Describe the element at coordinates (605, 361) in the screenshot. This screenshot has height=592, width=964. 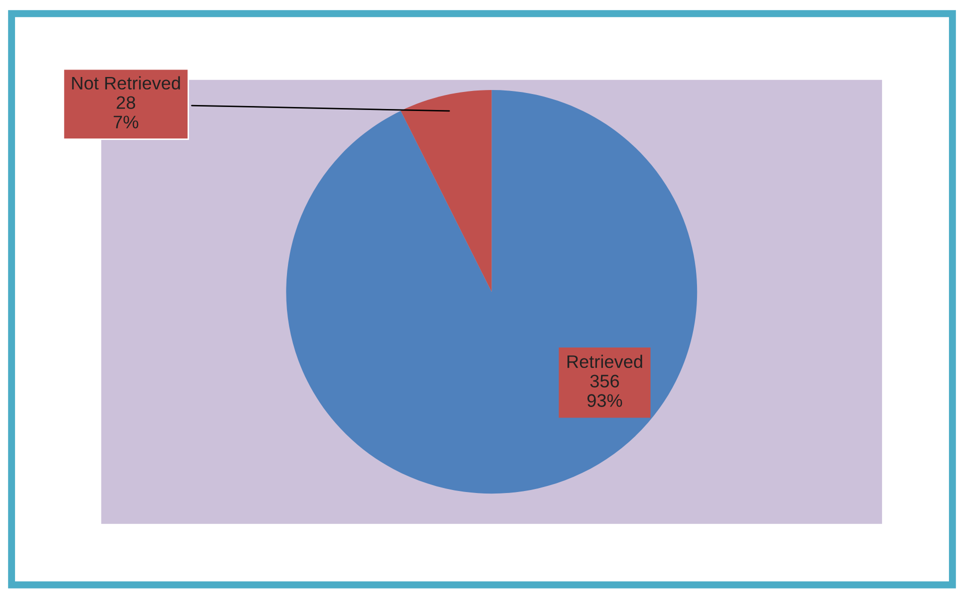
I see `slice-label: Retrieved` at that location.